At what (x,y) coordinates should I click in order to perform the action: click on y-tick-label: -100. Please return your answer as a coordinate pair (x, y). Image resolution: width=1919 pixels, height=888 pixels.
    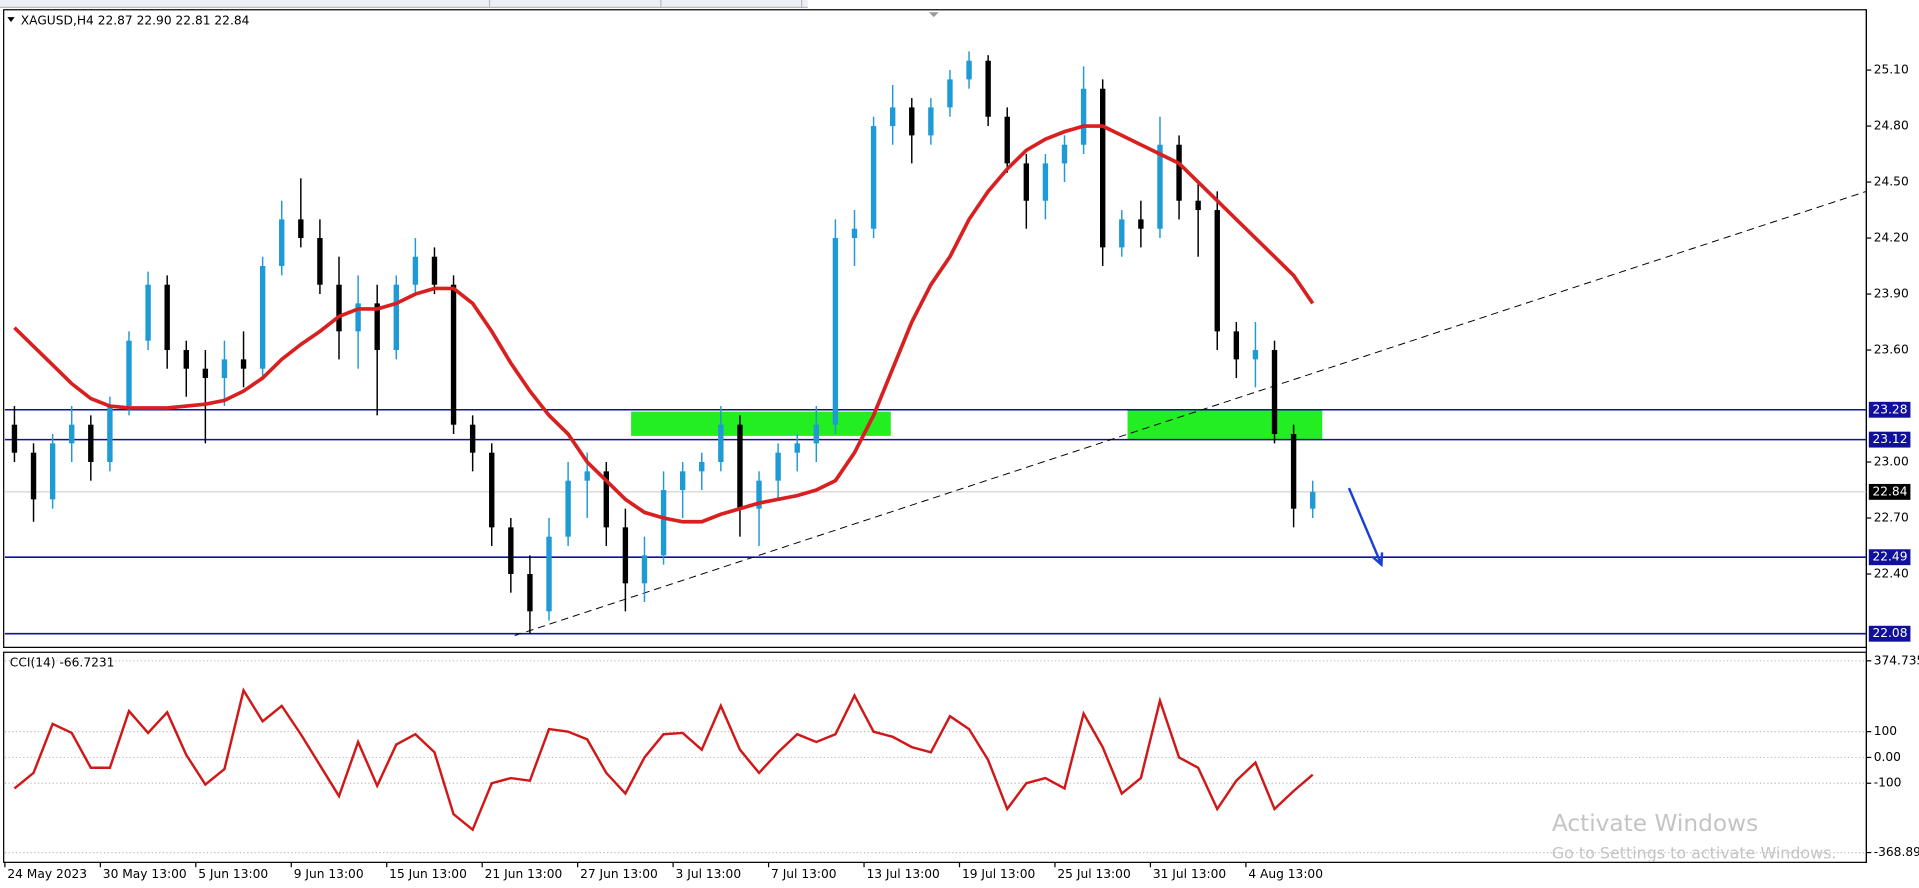
    Looking at the image, I should click on (1888, 783).